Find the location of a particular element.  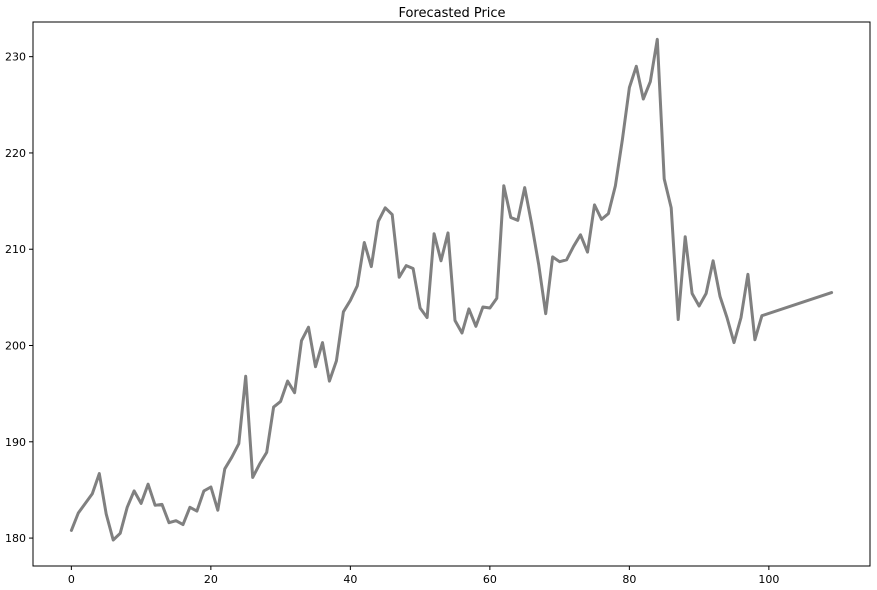

y-tick-label: 200 is located at coordinates (15, 346).